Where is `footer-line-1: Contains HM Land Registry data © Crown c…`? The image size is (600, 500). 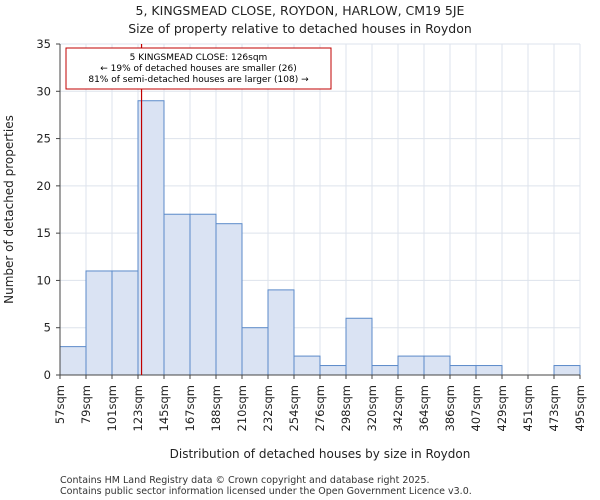
footer-line-1: Contains HM Land Registry data © Crown c… is located at coordinates (245, 480).